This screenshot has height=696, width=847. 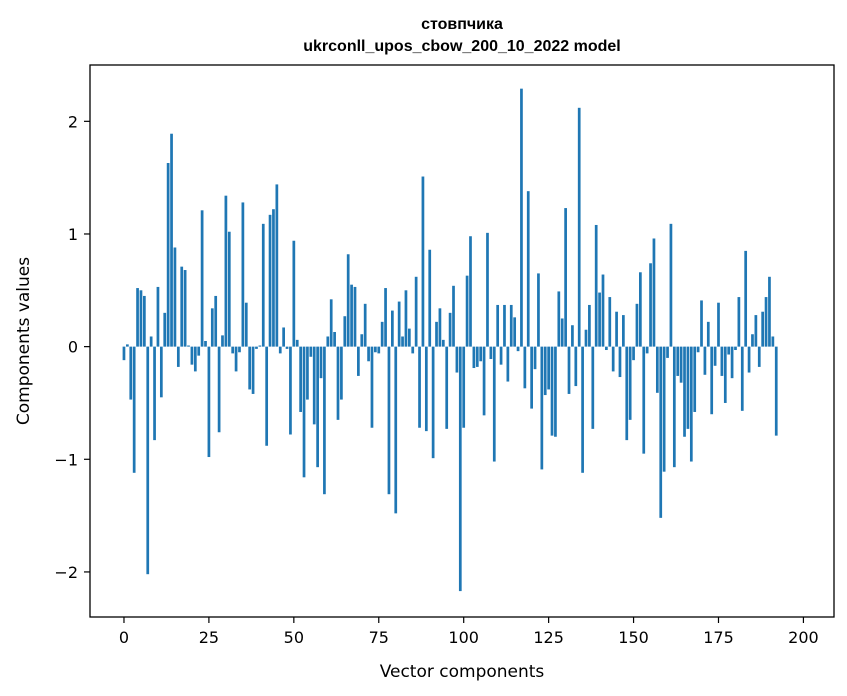 What do you see at coordinates (66, 459) in the screenshot?
I see `y-tick-label: −1` at bounding box center [66, 459].